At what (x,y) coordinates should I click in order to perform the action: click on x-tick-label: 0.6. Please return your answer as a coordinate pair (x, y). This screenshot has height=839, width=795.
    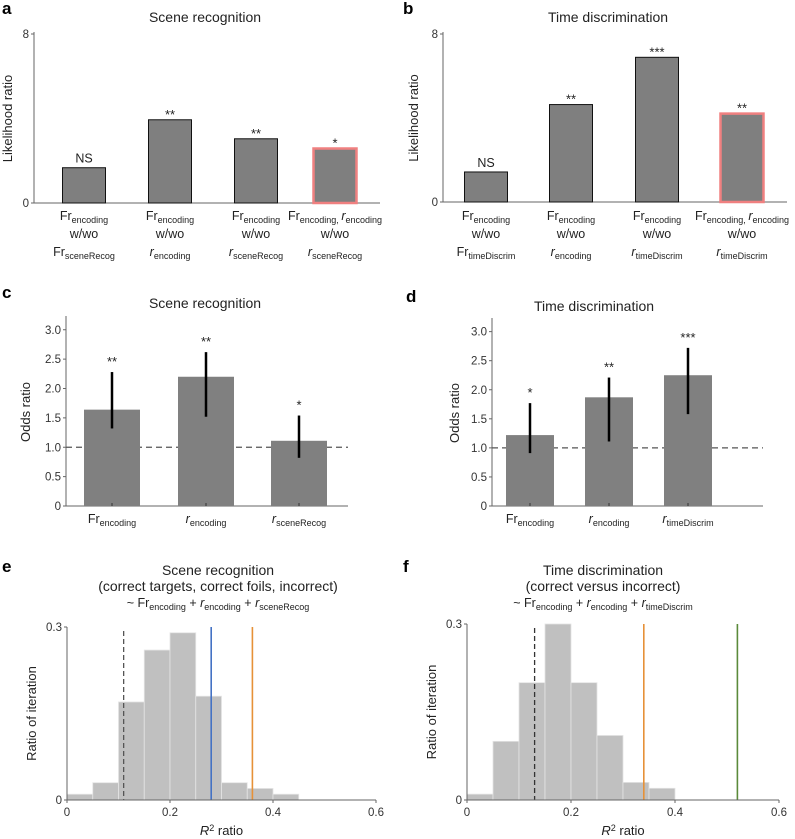
    Looking at the image, I should click on (779, 813).